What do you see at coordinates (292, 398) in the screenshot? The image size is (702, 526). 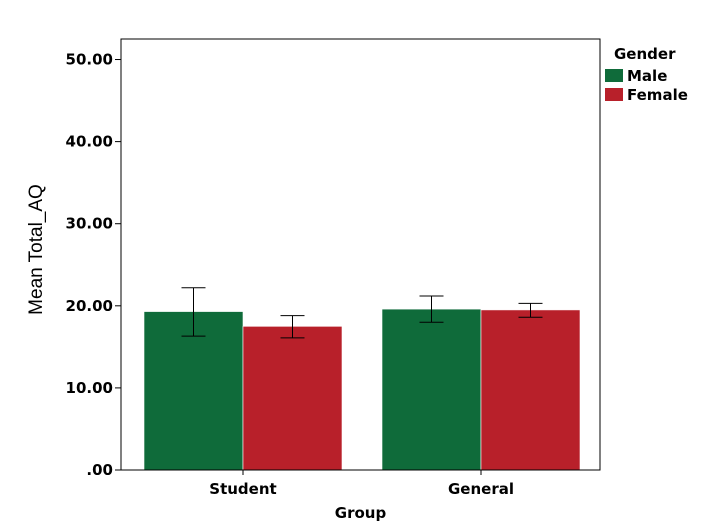 I see `bar-female-student` at bounding box center [292, 398].